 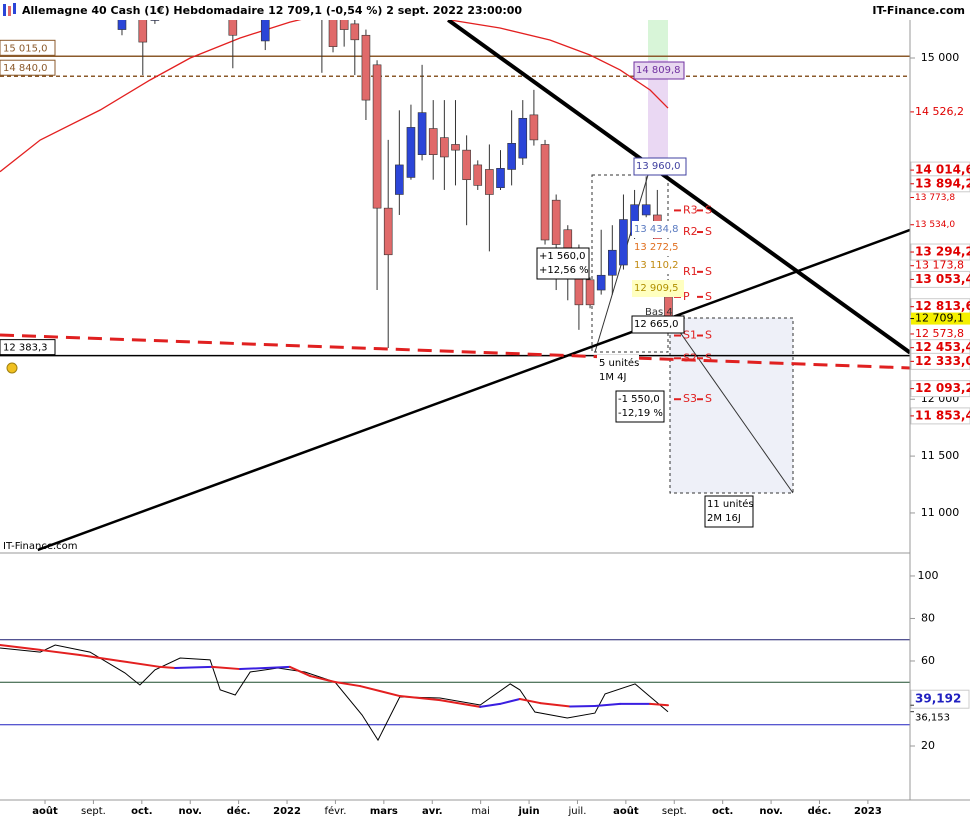 What do you see at coordinates (40, 546) in the screenshot?
I see `watermark: IT-Finance.com` at bounding box center [40, 546].